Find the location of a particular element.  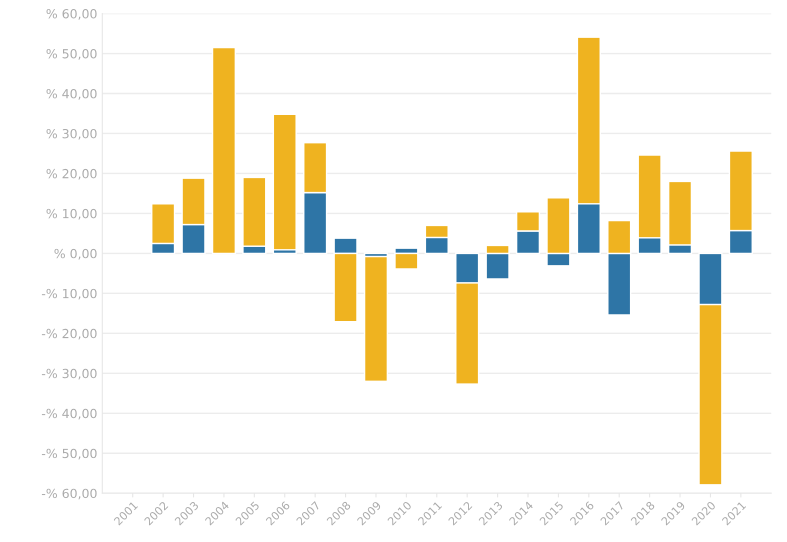

y-tick-label: % 20,00 is located at coordinates (71, 174).